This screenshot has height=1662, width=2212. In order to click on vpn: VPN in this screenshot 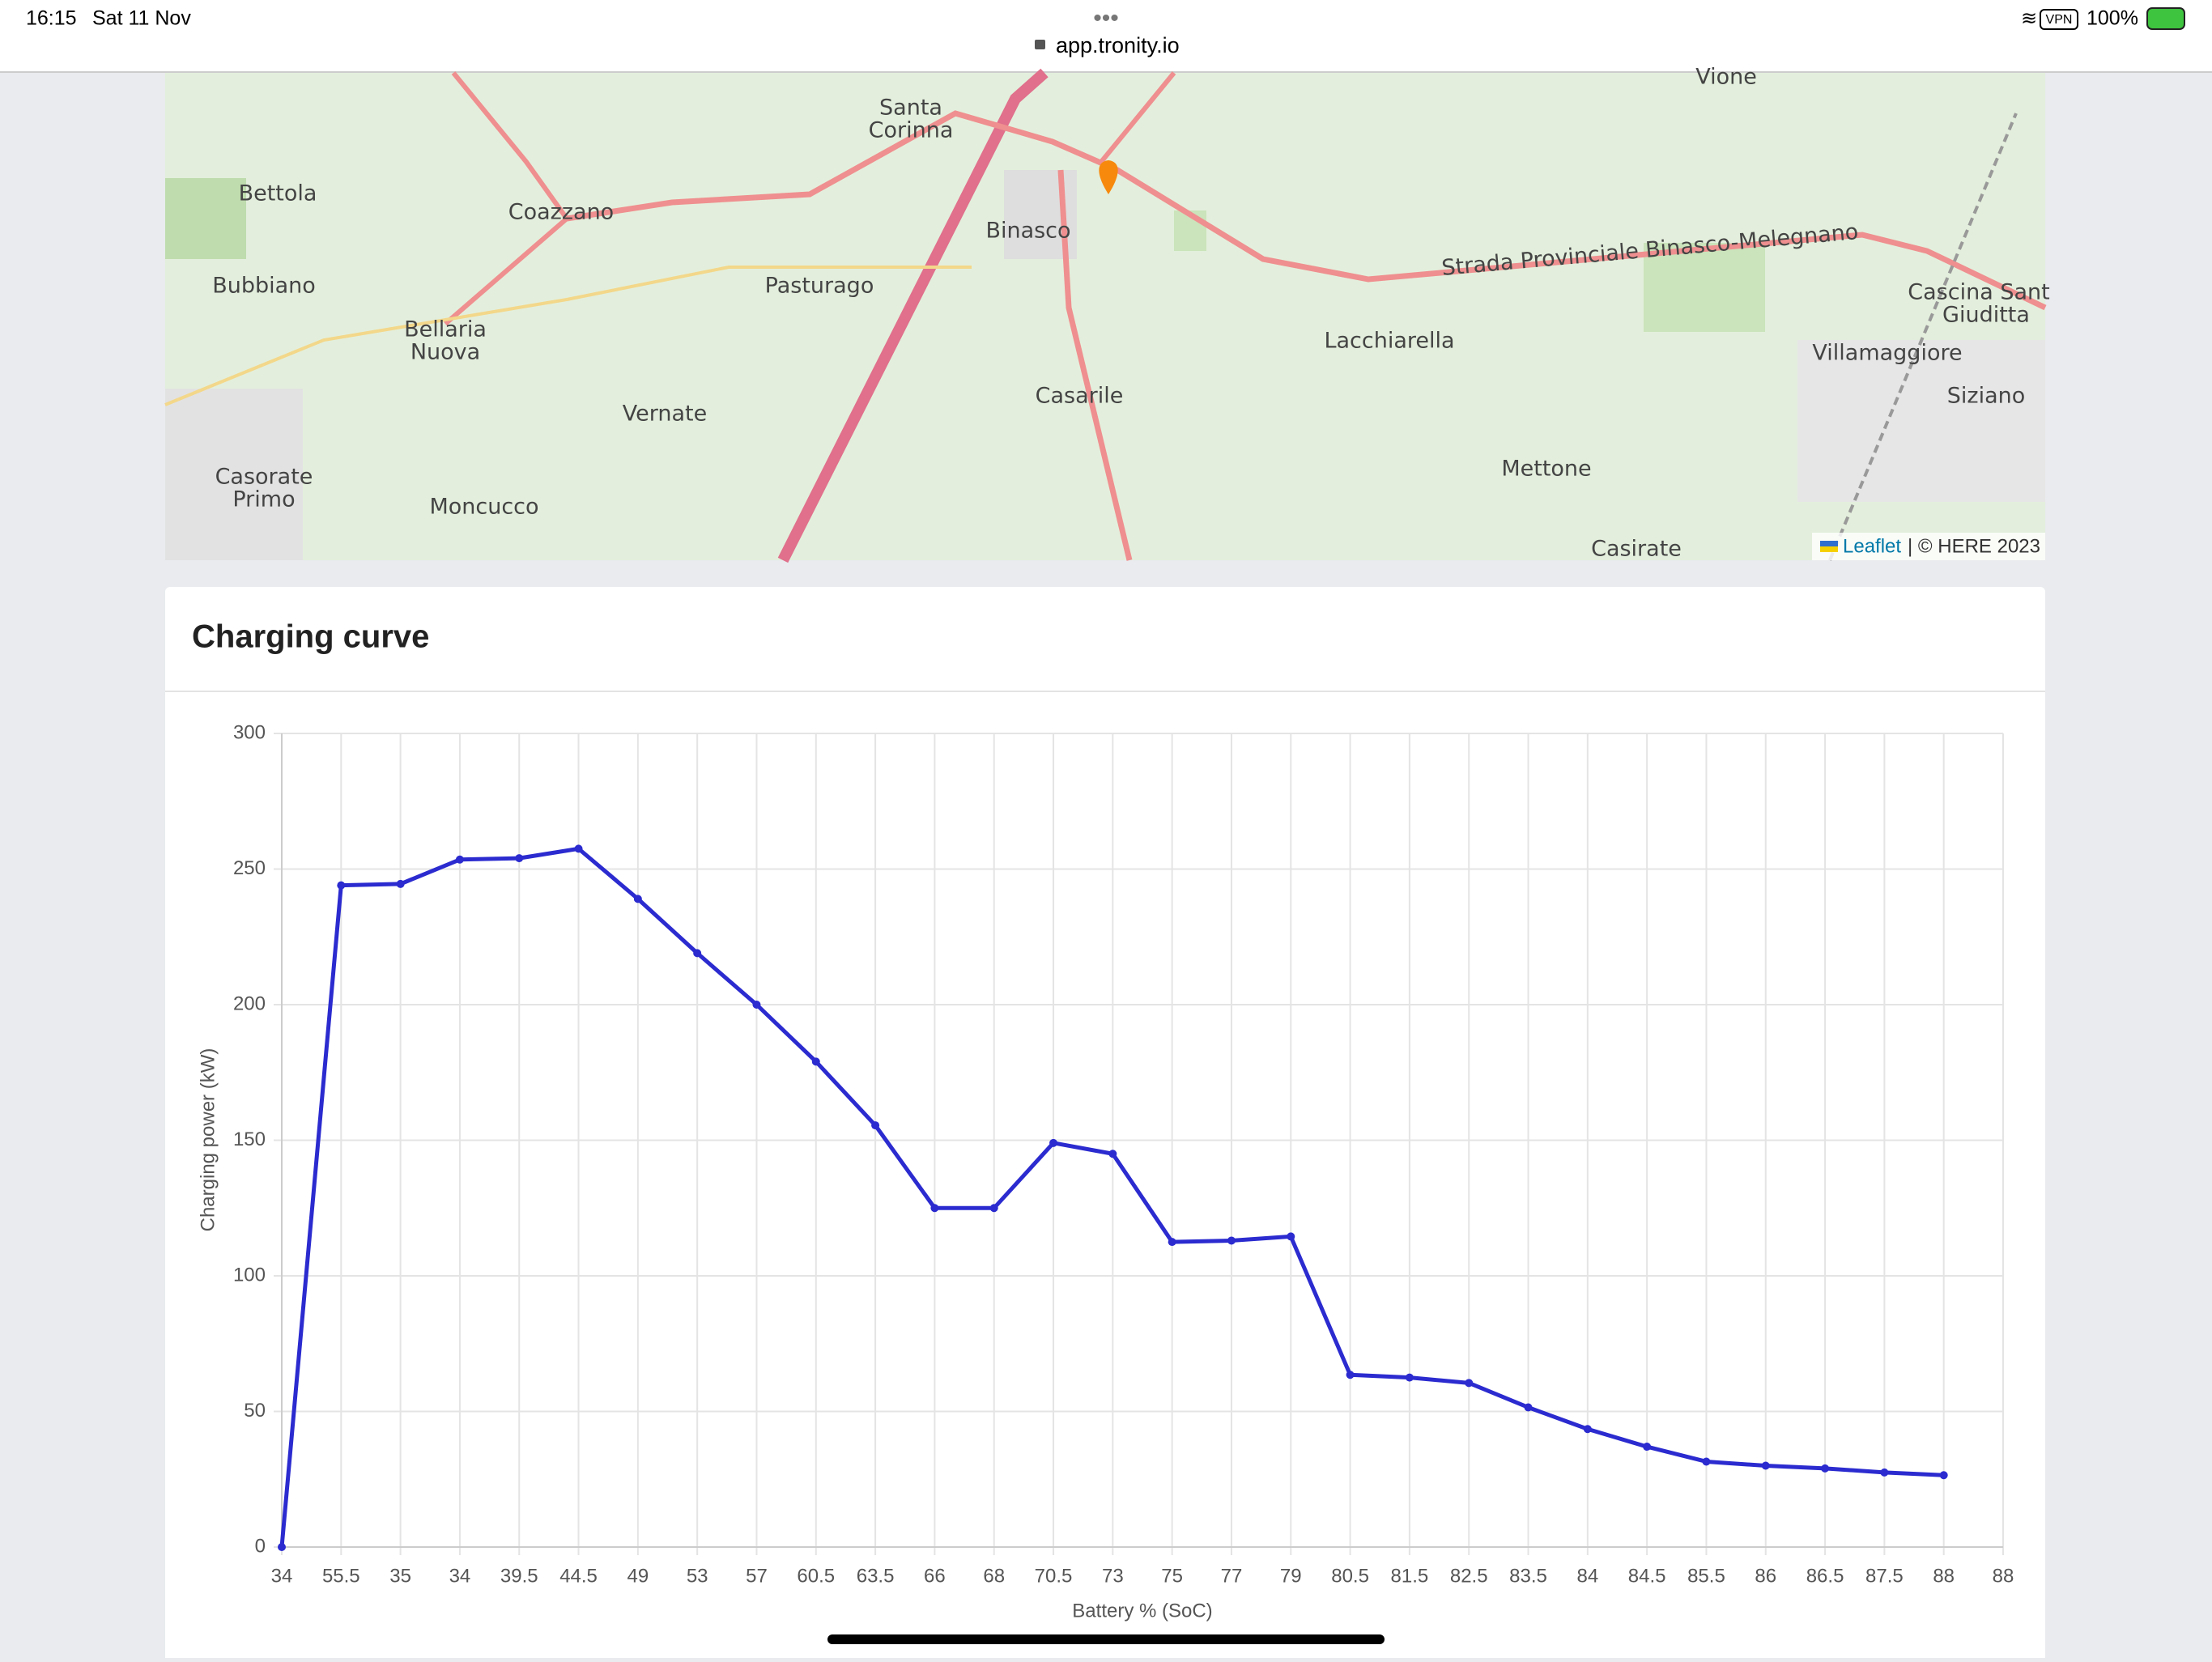, I will do `click(2060, 20)`.